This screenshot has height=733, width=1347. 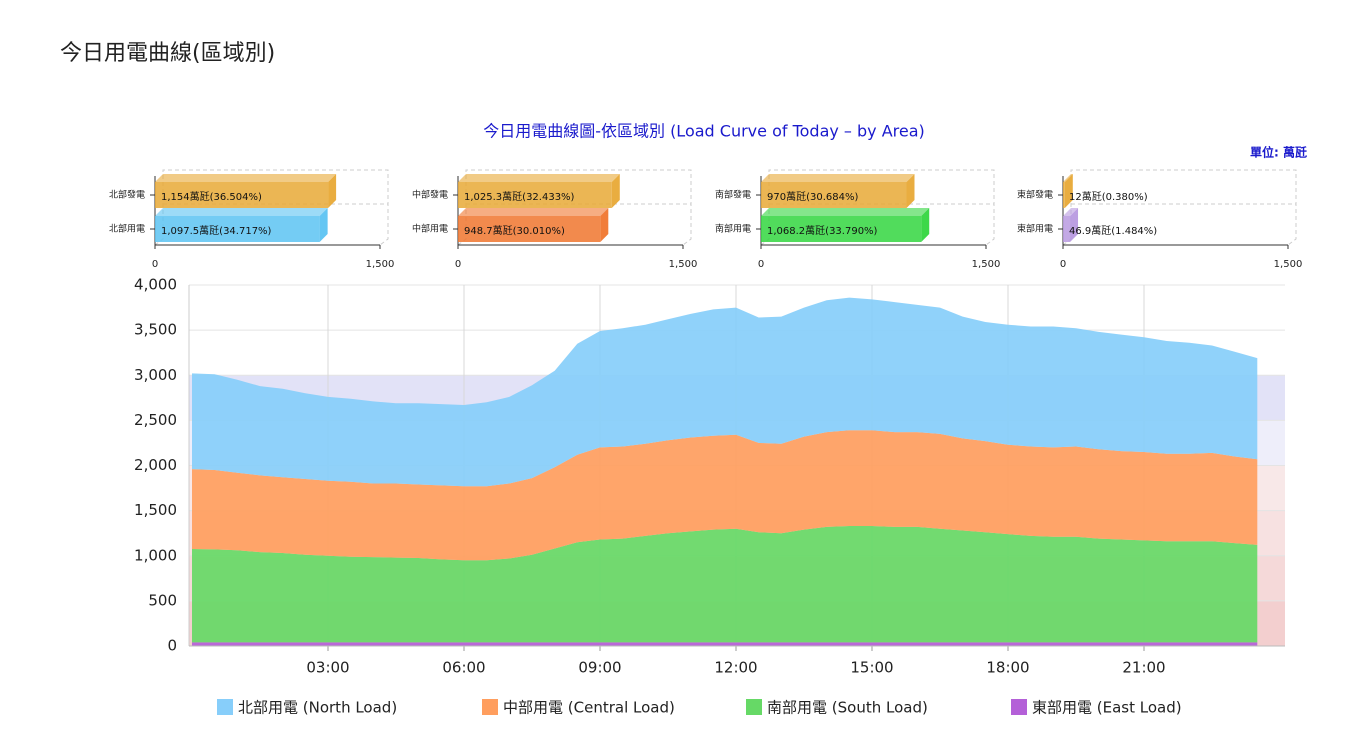 I want to click on y-tick-label: 北部用電, so click(x=127, y=229).